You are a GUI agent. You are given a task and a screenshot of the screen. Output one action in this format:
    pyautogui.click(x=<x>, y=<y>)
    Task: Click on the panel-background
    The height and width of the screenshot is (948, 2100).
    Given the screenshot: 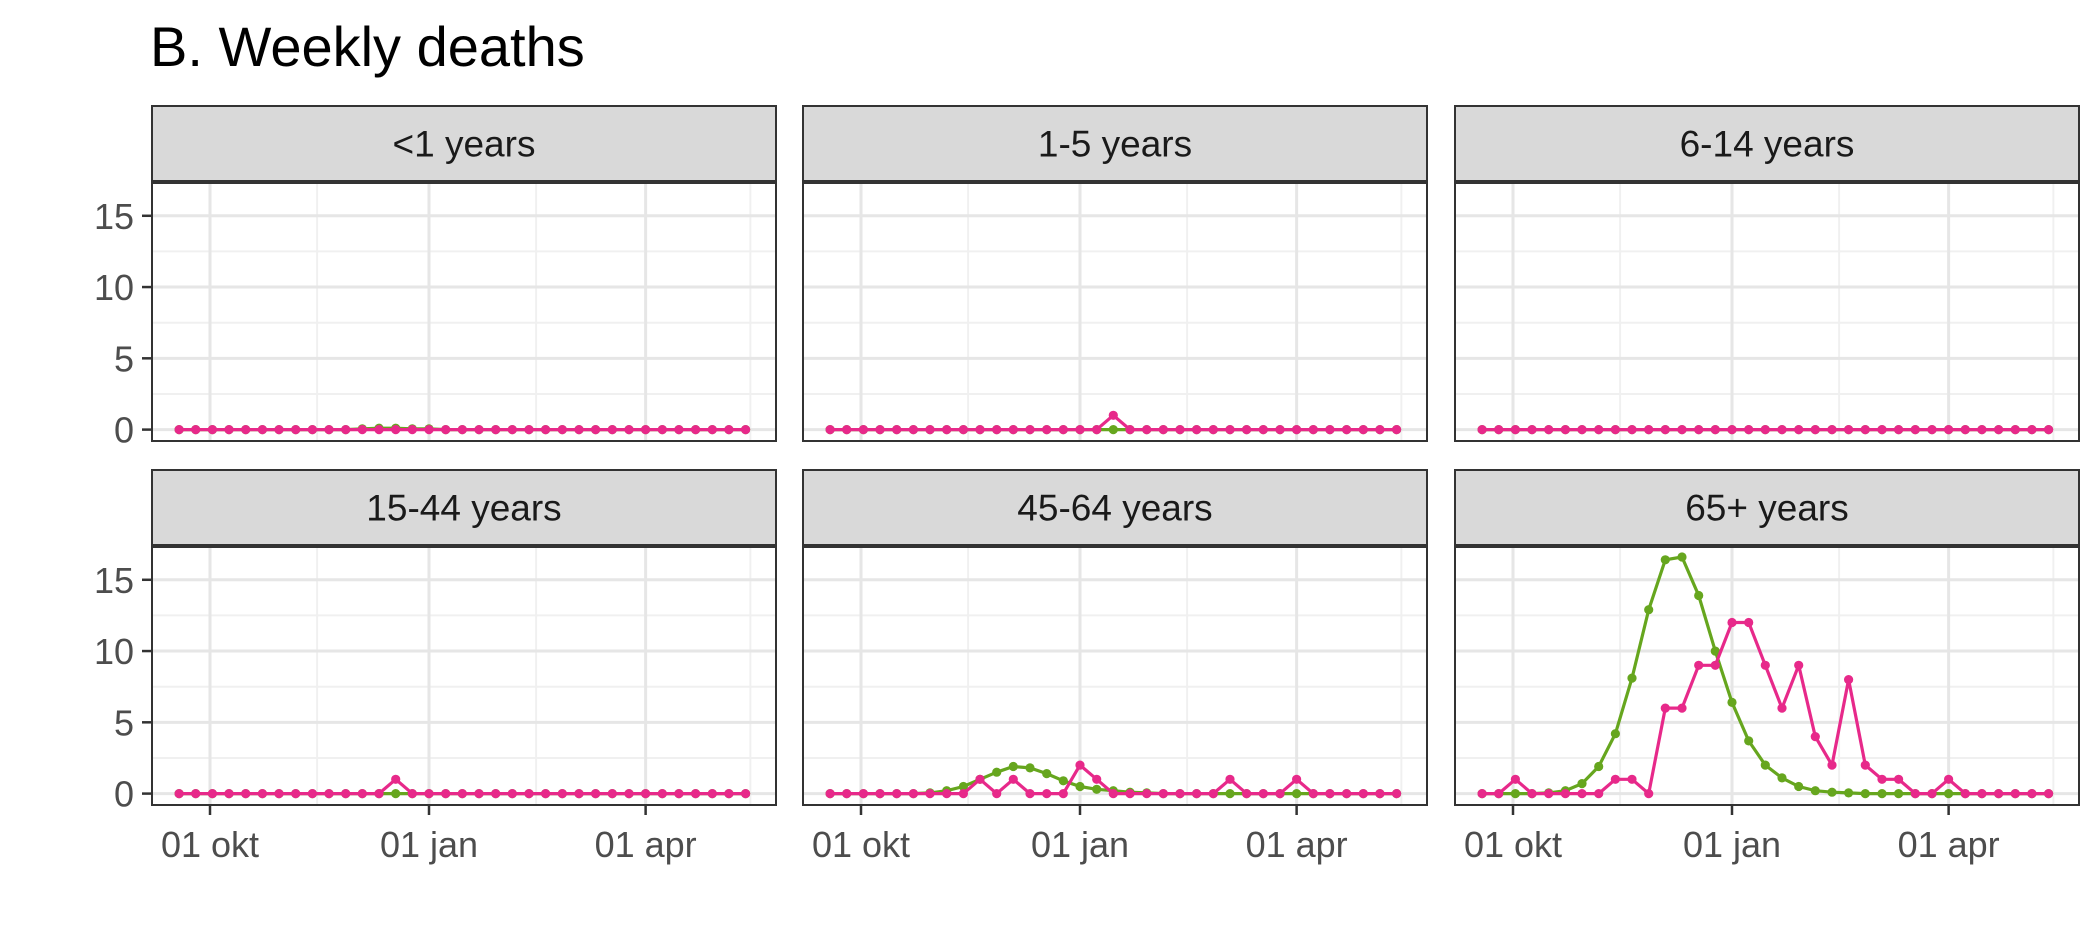 What is the action you would take?
    pyautogui.click(x=464, y=312)
    